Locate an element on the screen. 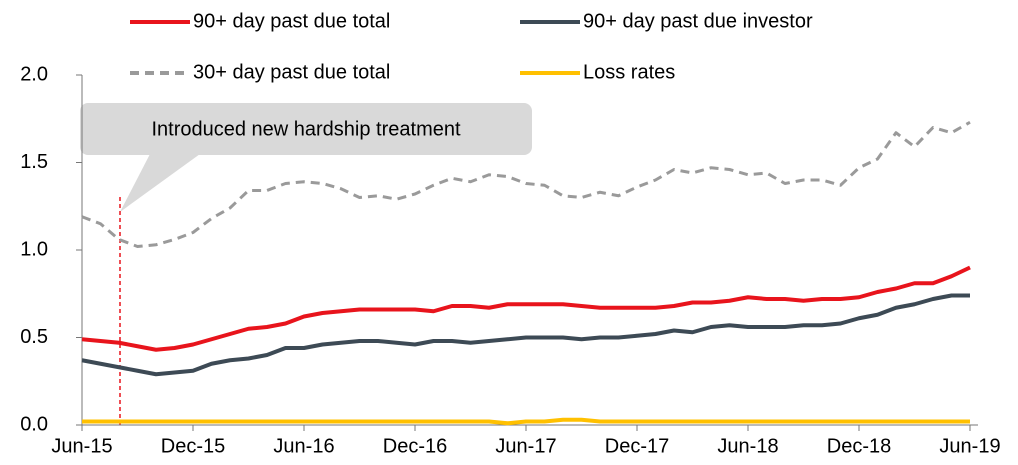 Image resolution: width=1018 pixels, height=465 pixels. series-line is located at coordinates (526, 421).